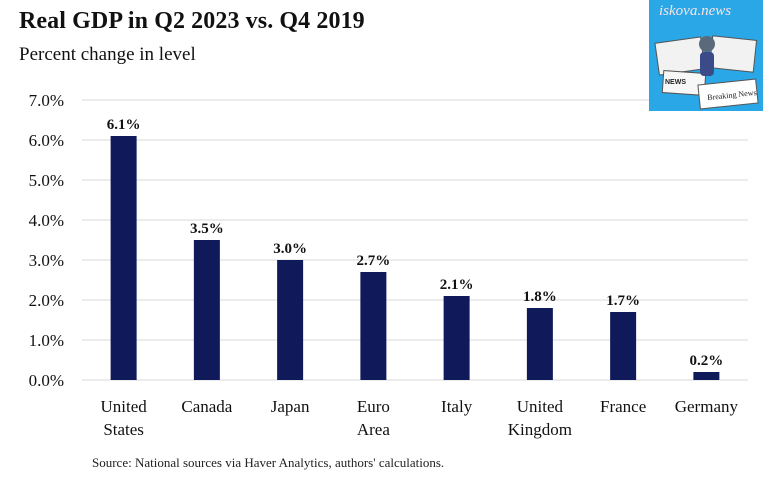  I want to click on x-category-label: Area, so click(373, 429).